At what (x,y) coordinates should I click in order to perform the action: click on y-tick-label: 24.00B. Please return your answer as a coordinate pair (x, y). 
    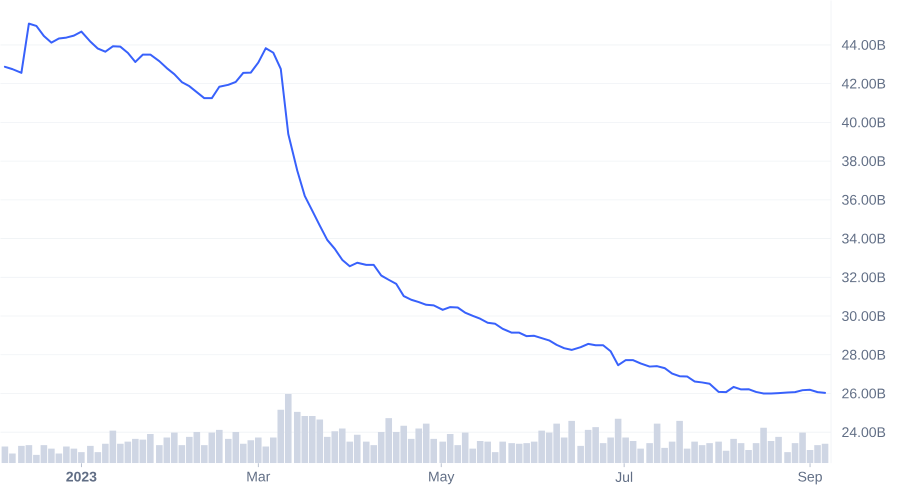
    Looking at the image, I should click on (864, 432).